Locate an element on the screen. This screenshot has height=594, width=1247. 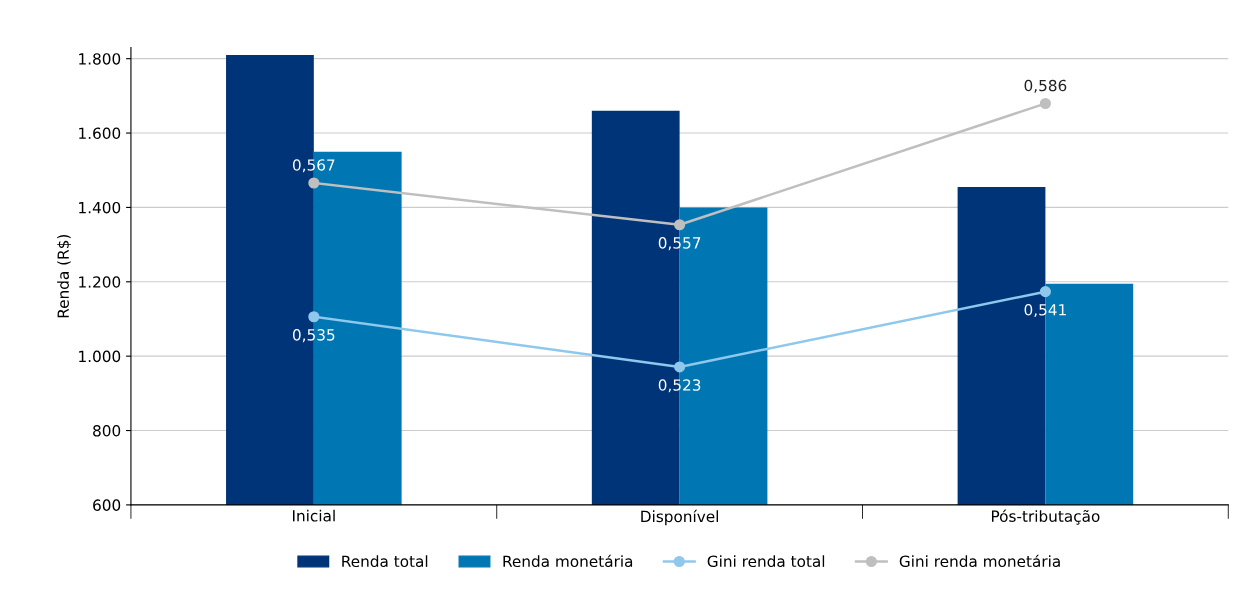
y-axis-title: Renda (R$) is located at coordinates (64, 276).